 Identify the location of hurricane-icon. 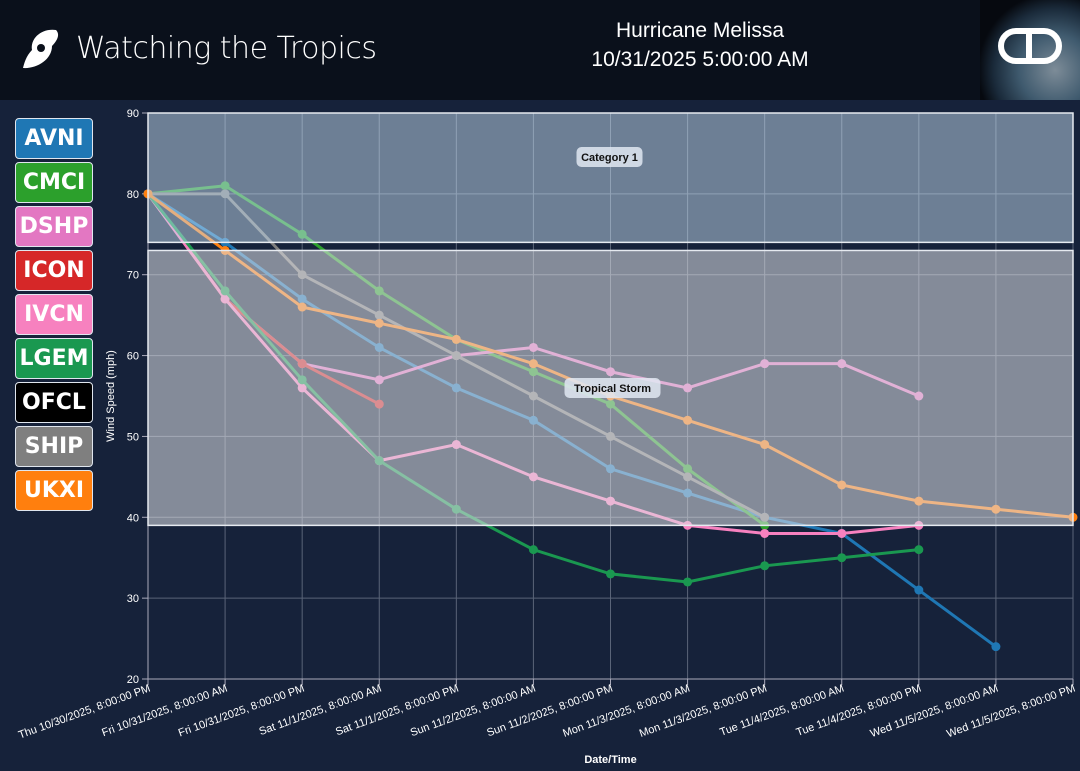
(41, 49).